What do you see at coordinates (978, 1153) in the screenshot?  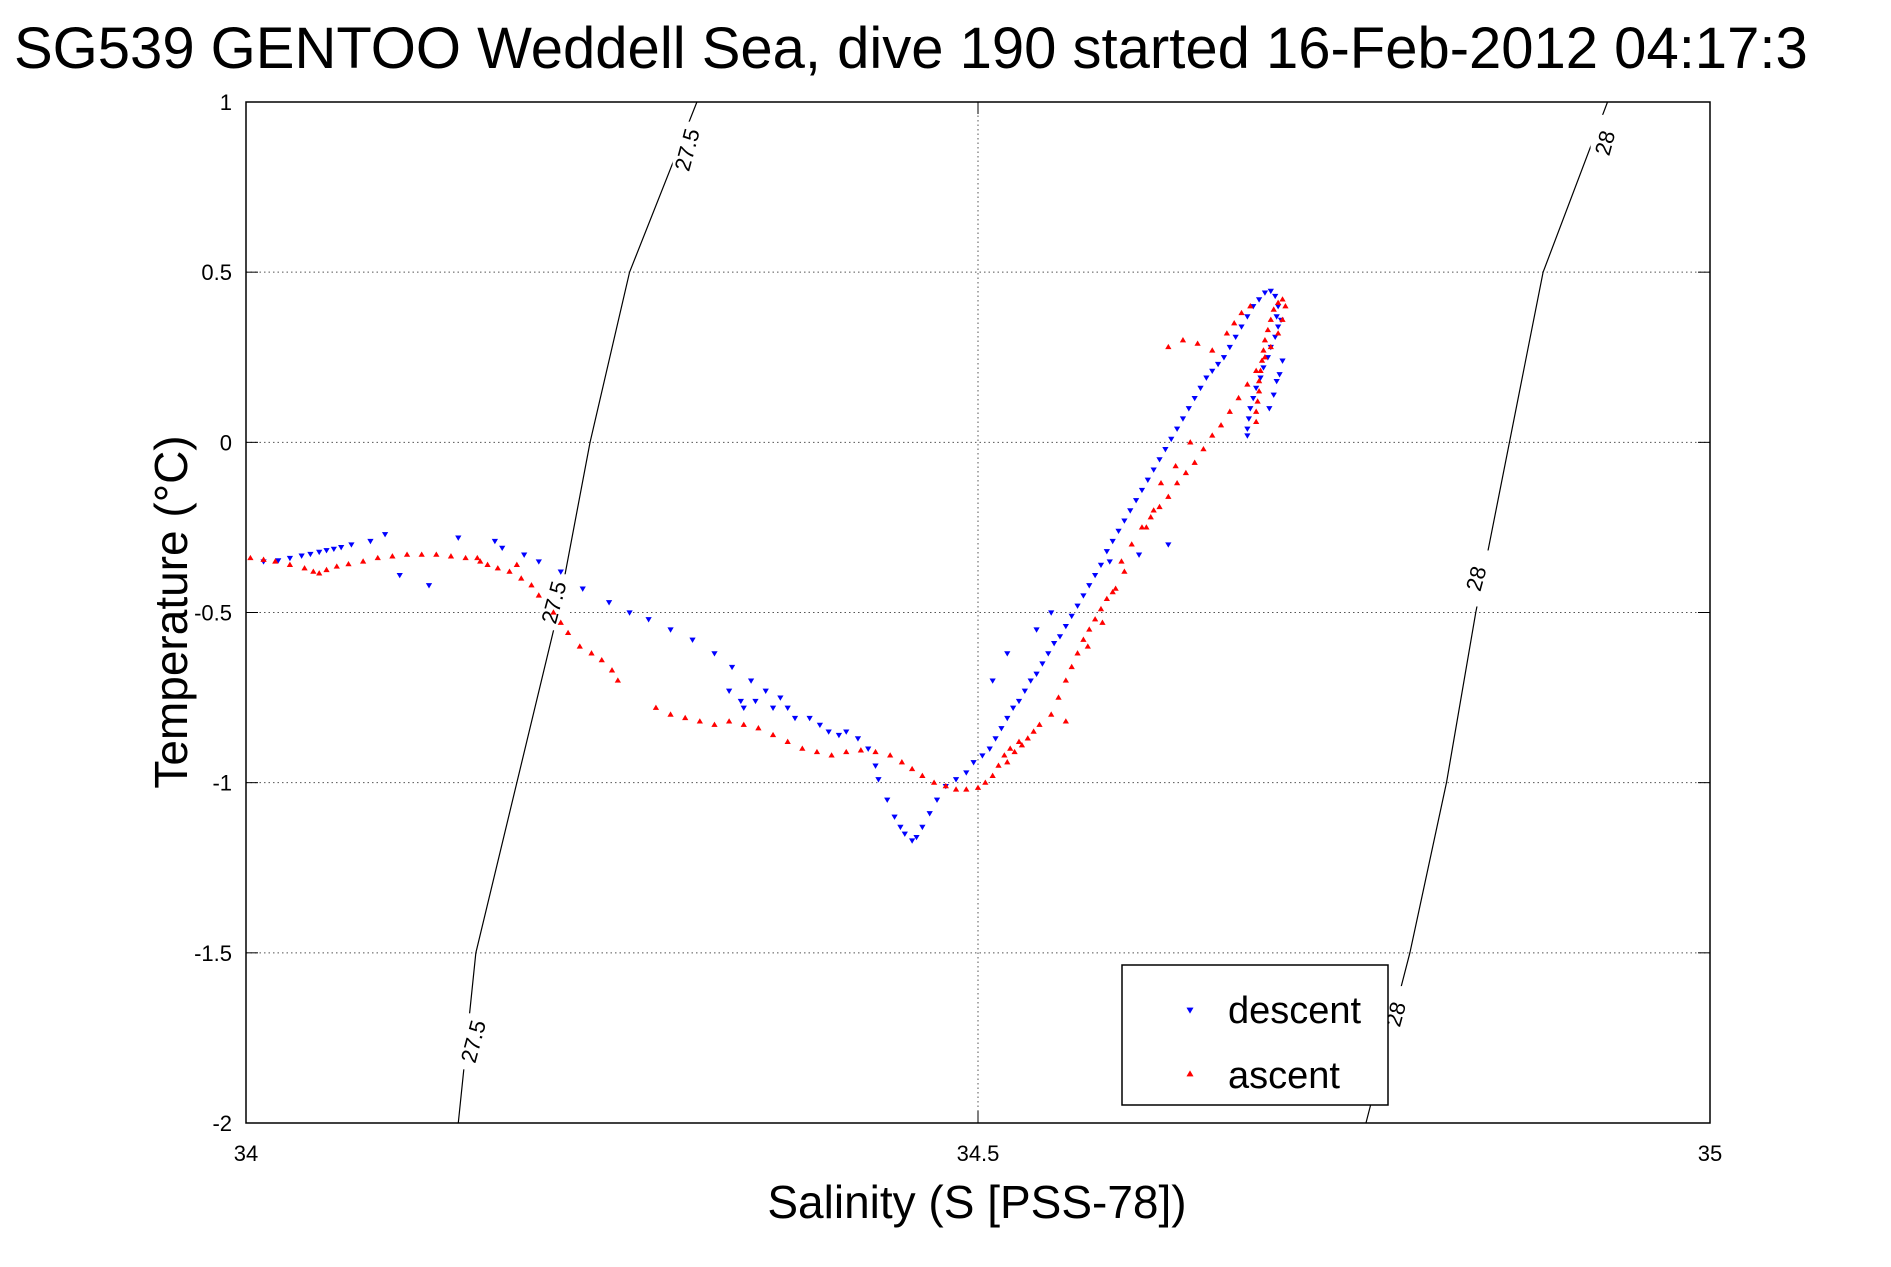 I see `x-tick-label: 34.5` at bounding box center [978, 1153].